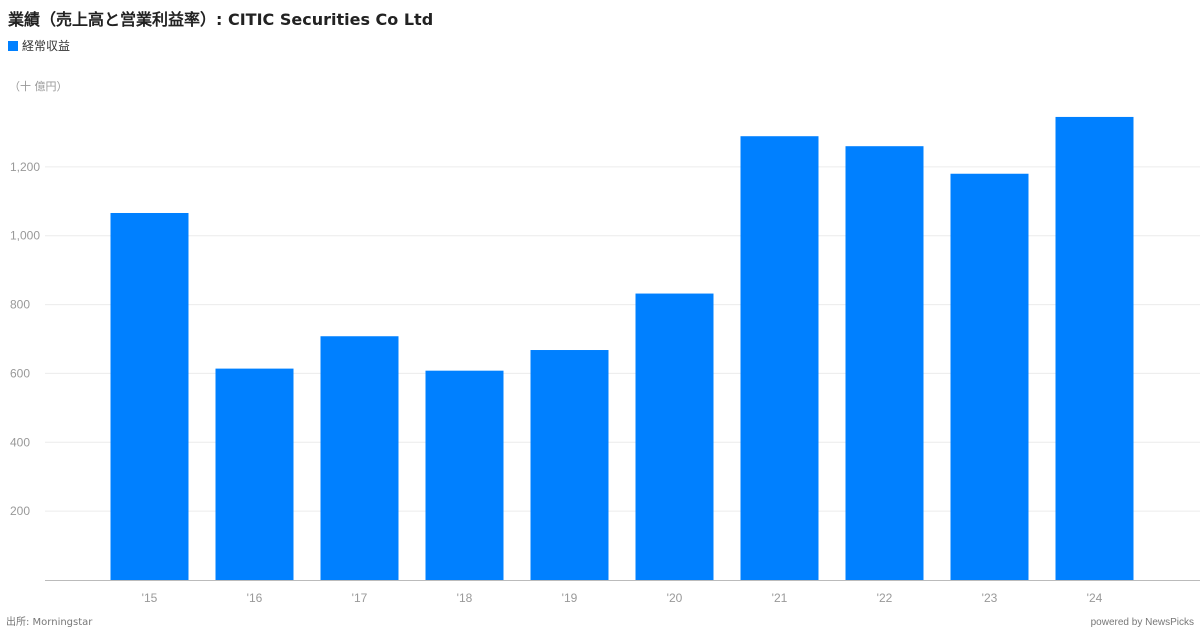 This screenshot has height=630, width=1200. Describe the element at coordinates (885, 598) in the screenshot. I see `x-tick-label: '22` at that location.